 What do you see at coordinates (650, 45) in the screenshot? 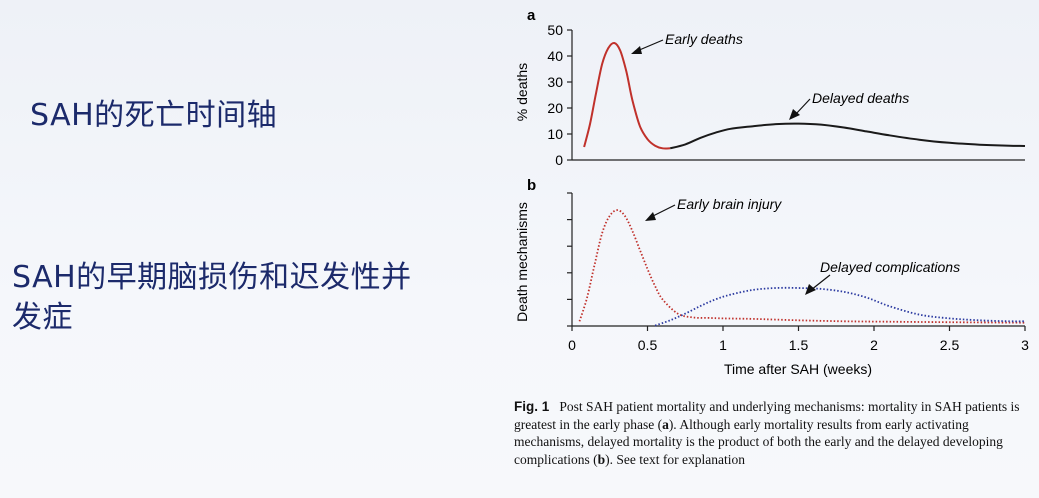
I see `annotation-early-deaths-arrow` at bounding box center [650, 45].